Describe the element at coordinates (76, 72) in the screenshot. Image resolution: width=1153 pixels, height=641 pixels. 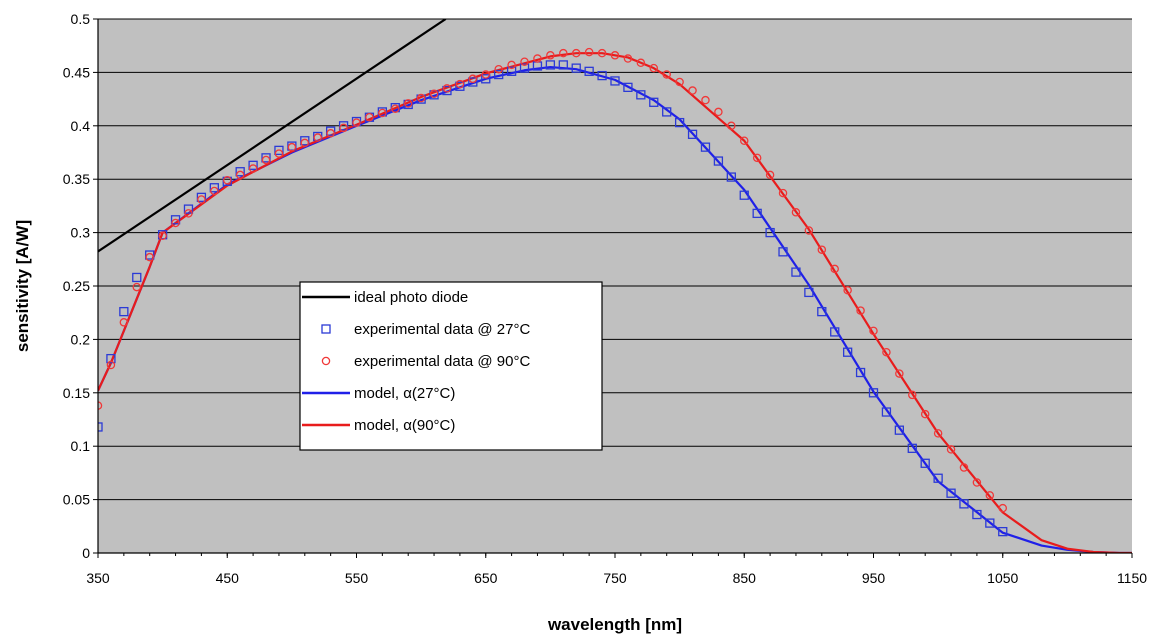
I see `y-tick-label: 0.45` at that location.